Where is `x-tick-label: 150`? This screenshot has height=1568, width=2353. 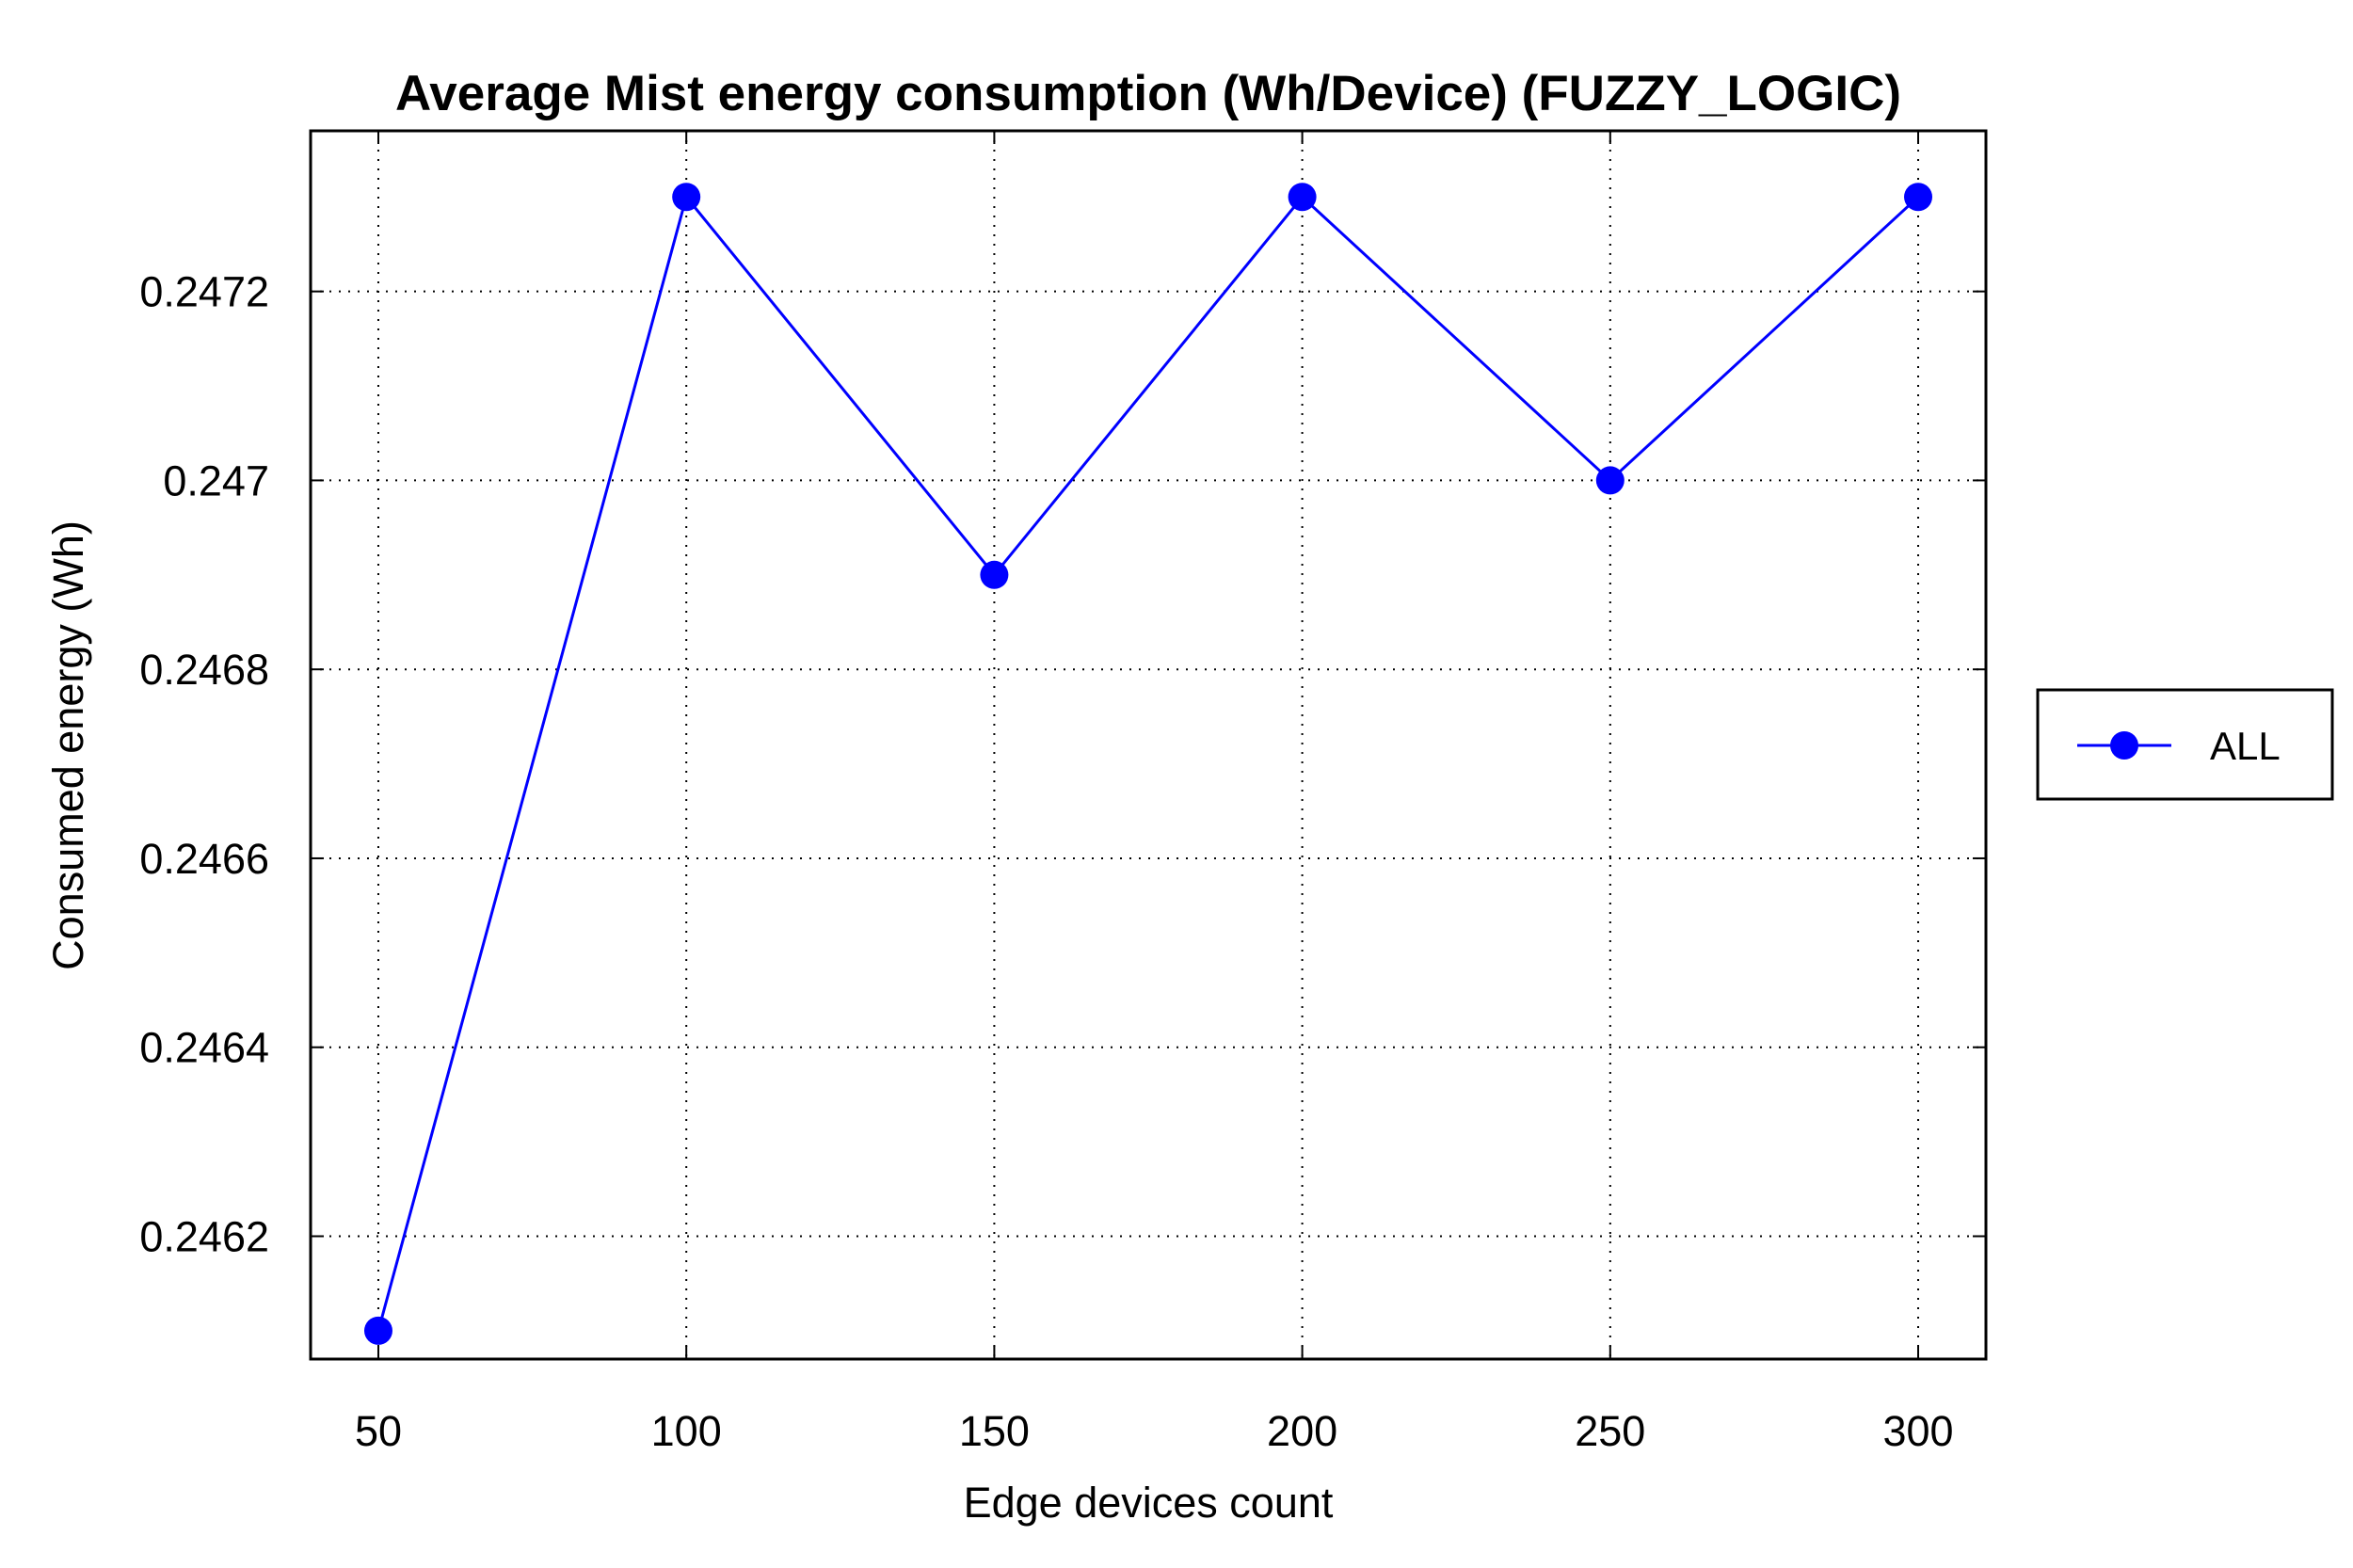 x-tick-label: 150 is located at coordinates (994, 1431).